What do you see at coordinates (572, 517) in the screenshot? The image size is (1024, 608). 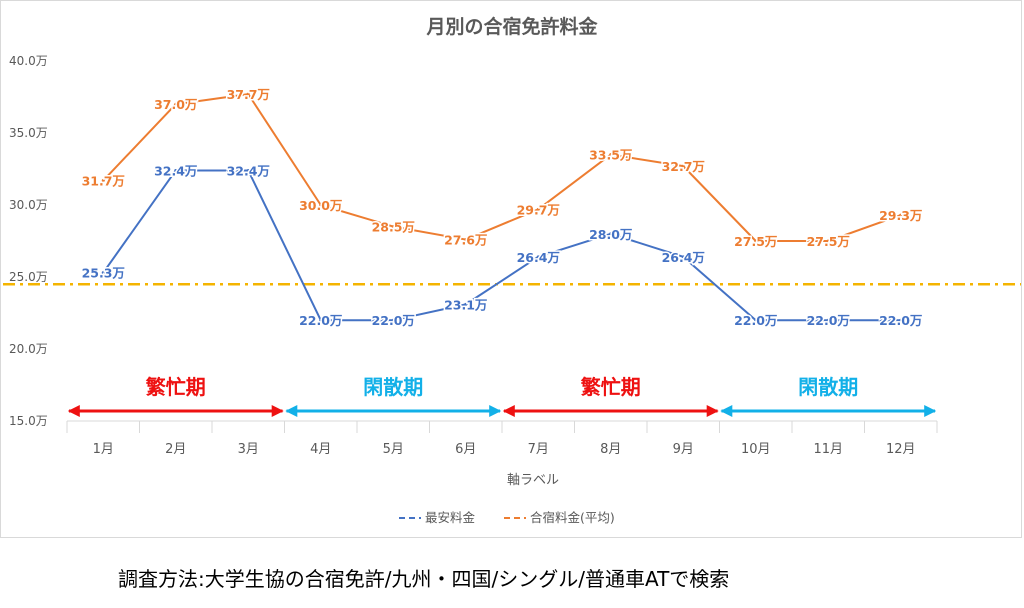 I see `legend-label: 合宿料金(平均)` at bounding box center [572, 517].